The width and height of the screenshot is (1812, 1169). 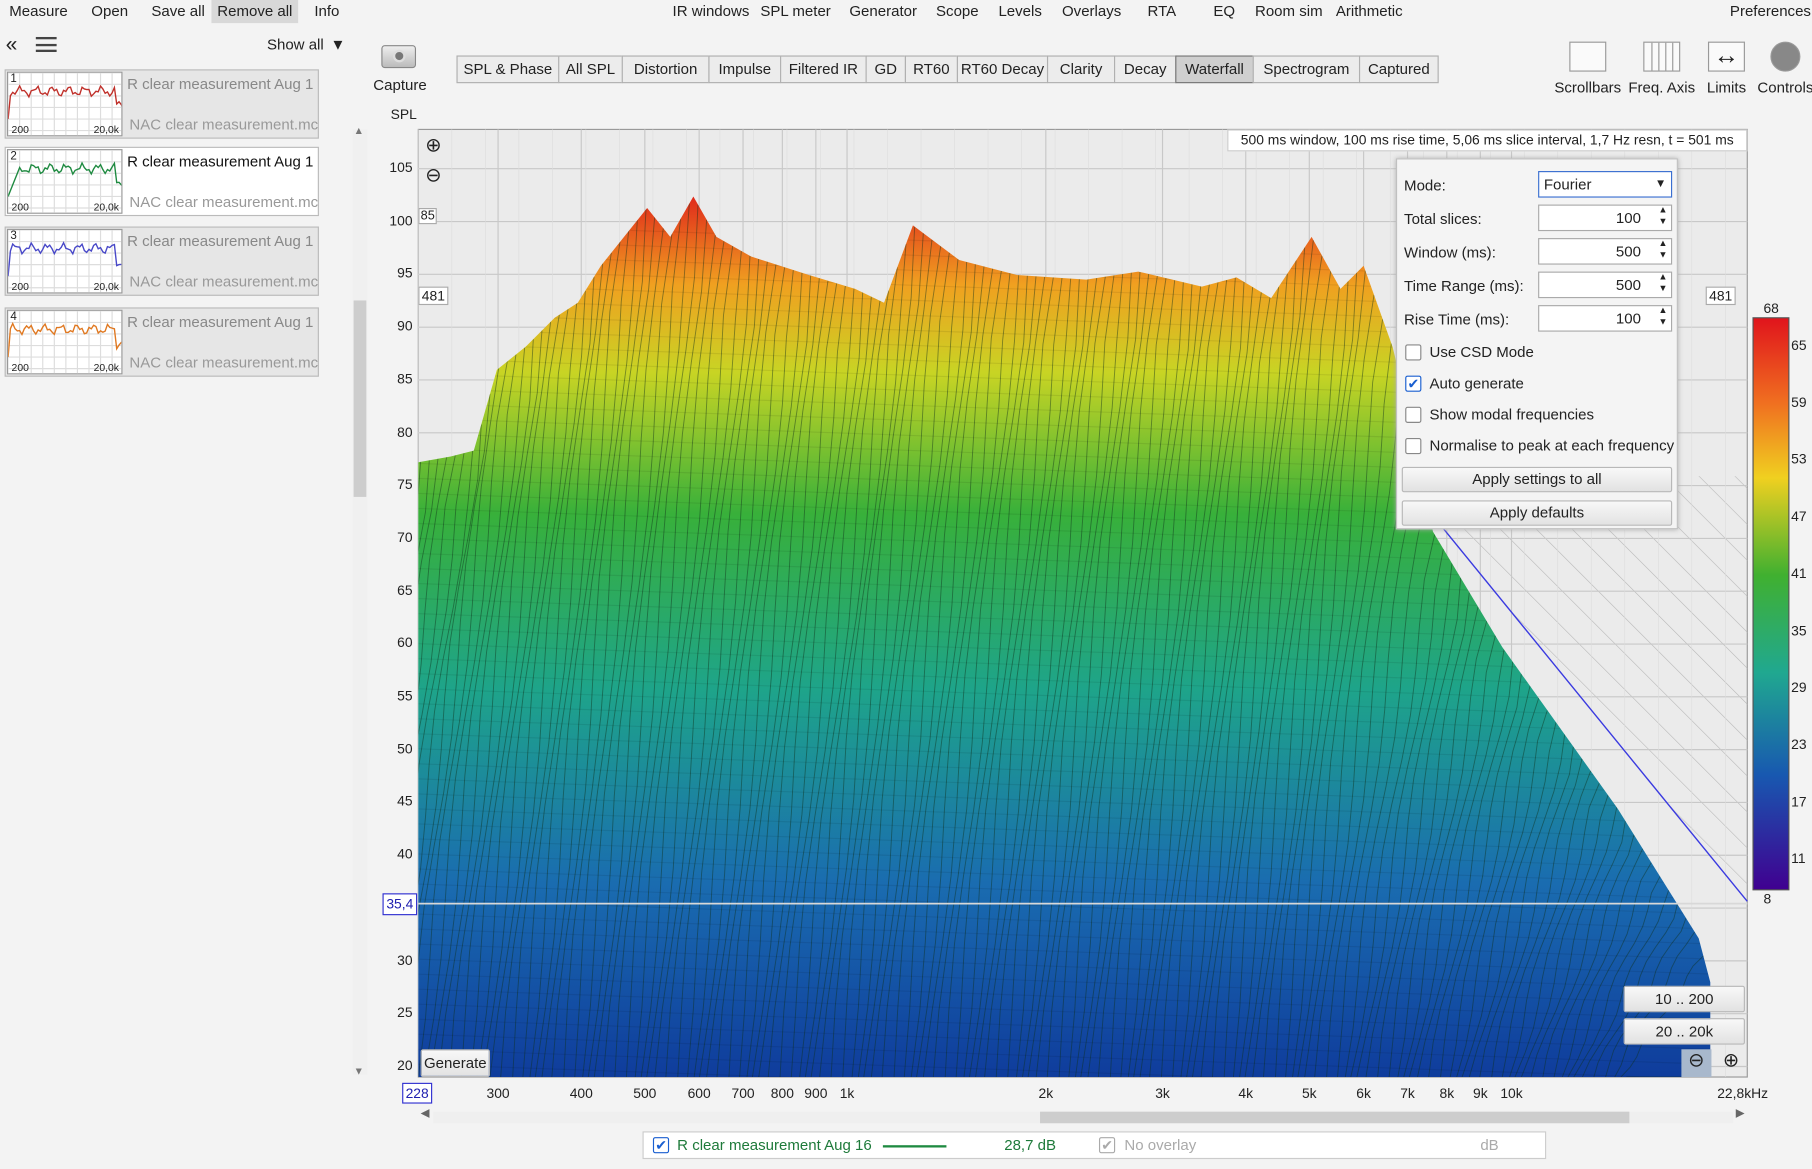 I want to click on overlay-checkbox: ✔, so click(x=1107, y=1145).